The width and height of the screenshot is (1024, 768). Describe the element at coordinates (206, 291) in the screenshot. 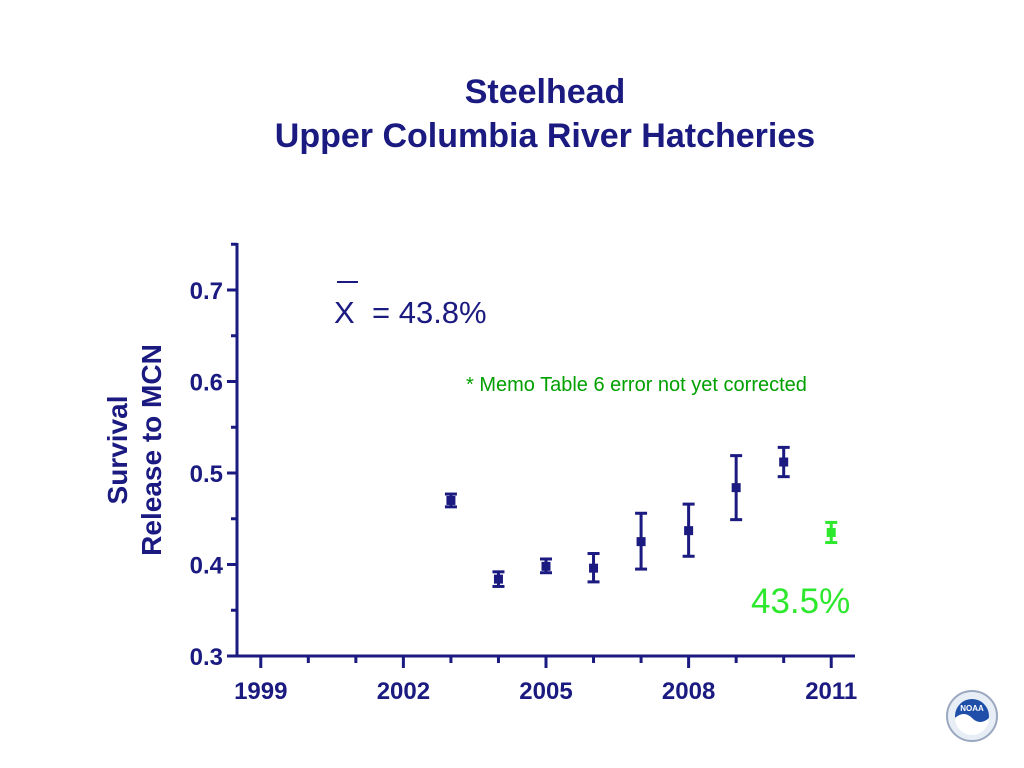

I see `y-tick-label: 0.7` at that location.